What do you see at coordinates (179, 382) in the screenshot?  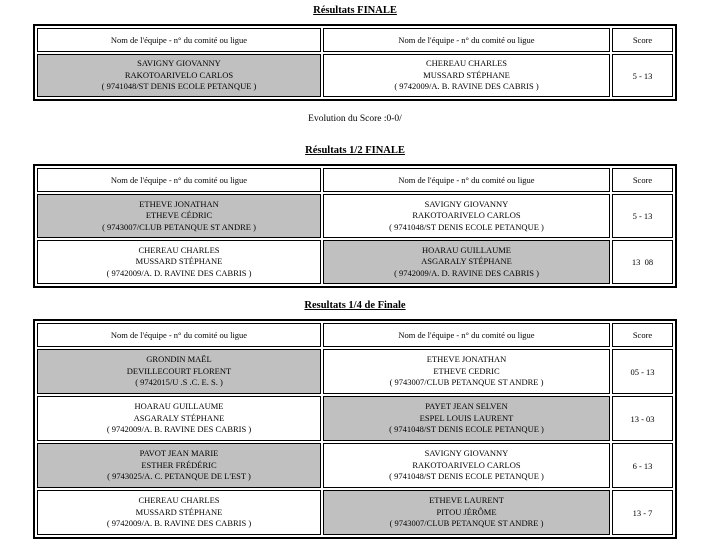 I see `team-club-line: ( 9742015/U .S .C. E. S. )` at bounding box center [179, 382].